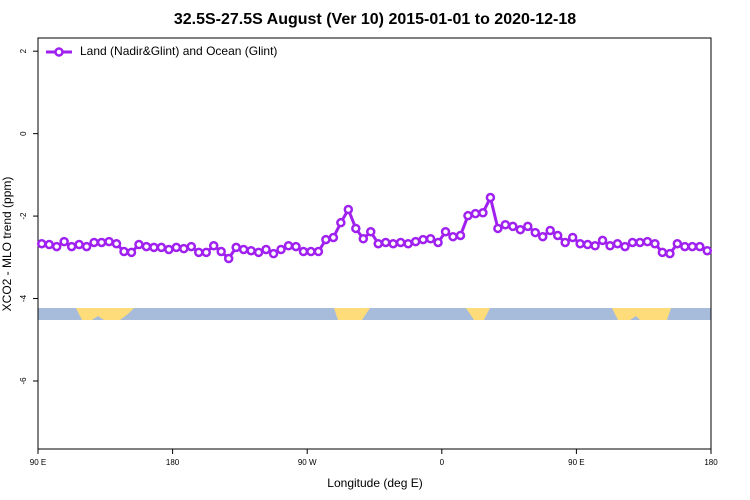 The height and width of the screenshot is (500, 750). What do you see at coordinates (23, 381) in the screenshot?
I see `y-tick-label: -6` at bounding box center [23, 381].